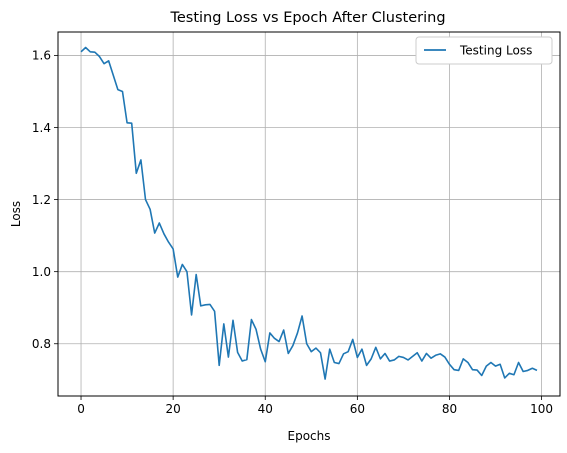 This screenshot has width=567, height=453. I want to click on y-axis-label: Loss, so click(16, 214).